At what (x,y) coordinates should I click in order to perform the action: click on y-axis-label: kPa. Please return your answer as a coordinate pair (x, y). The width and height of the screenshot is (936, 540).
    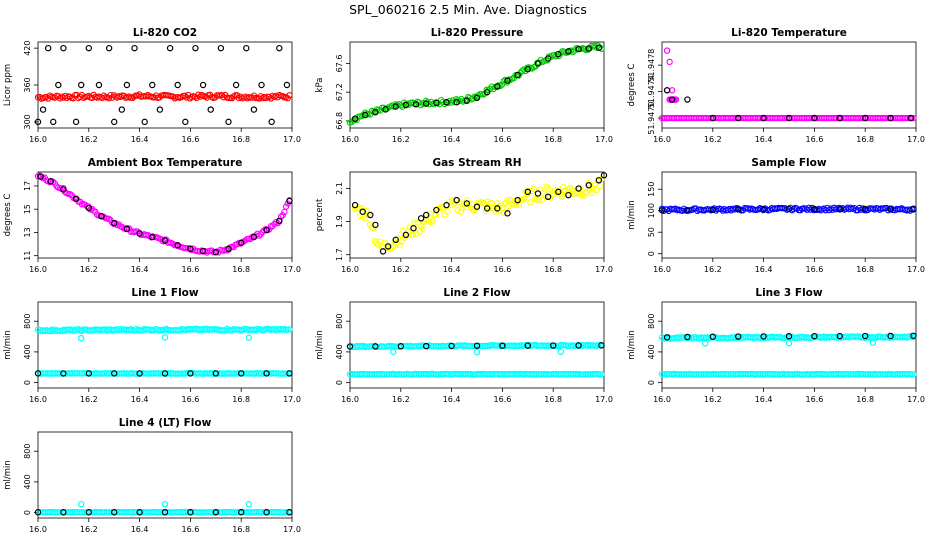
    Looking at the image, I should click on (320, 85).